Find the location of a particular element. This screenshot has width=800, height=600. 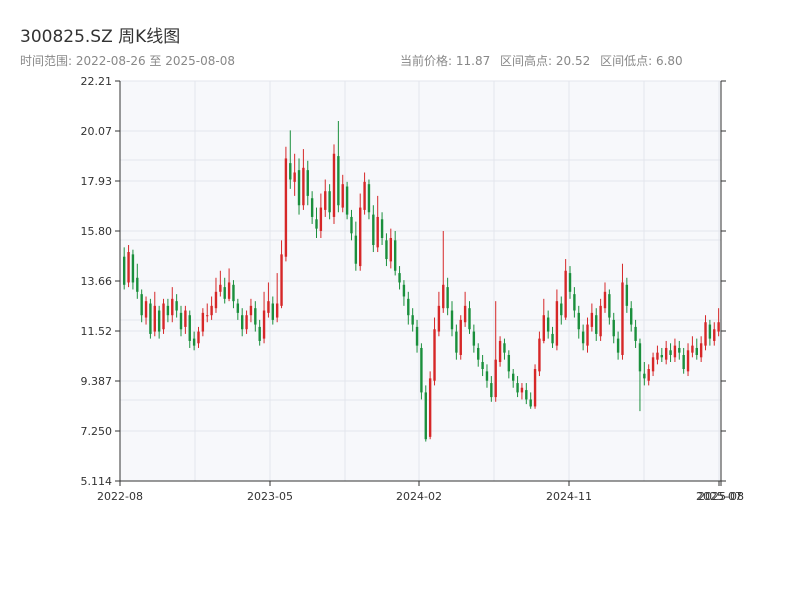

range-high-label: 区间高点: 20.52 is located at coordinates (545, 61).